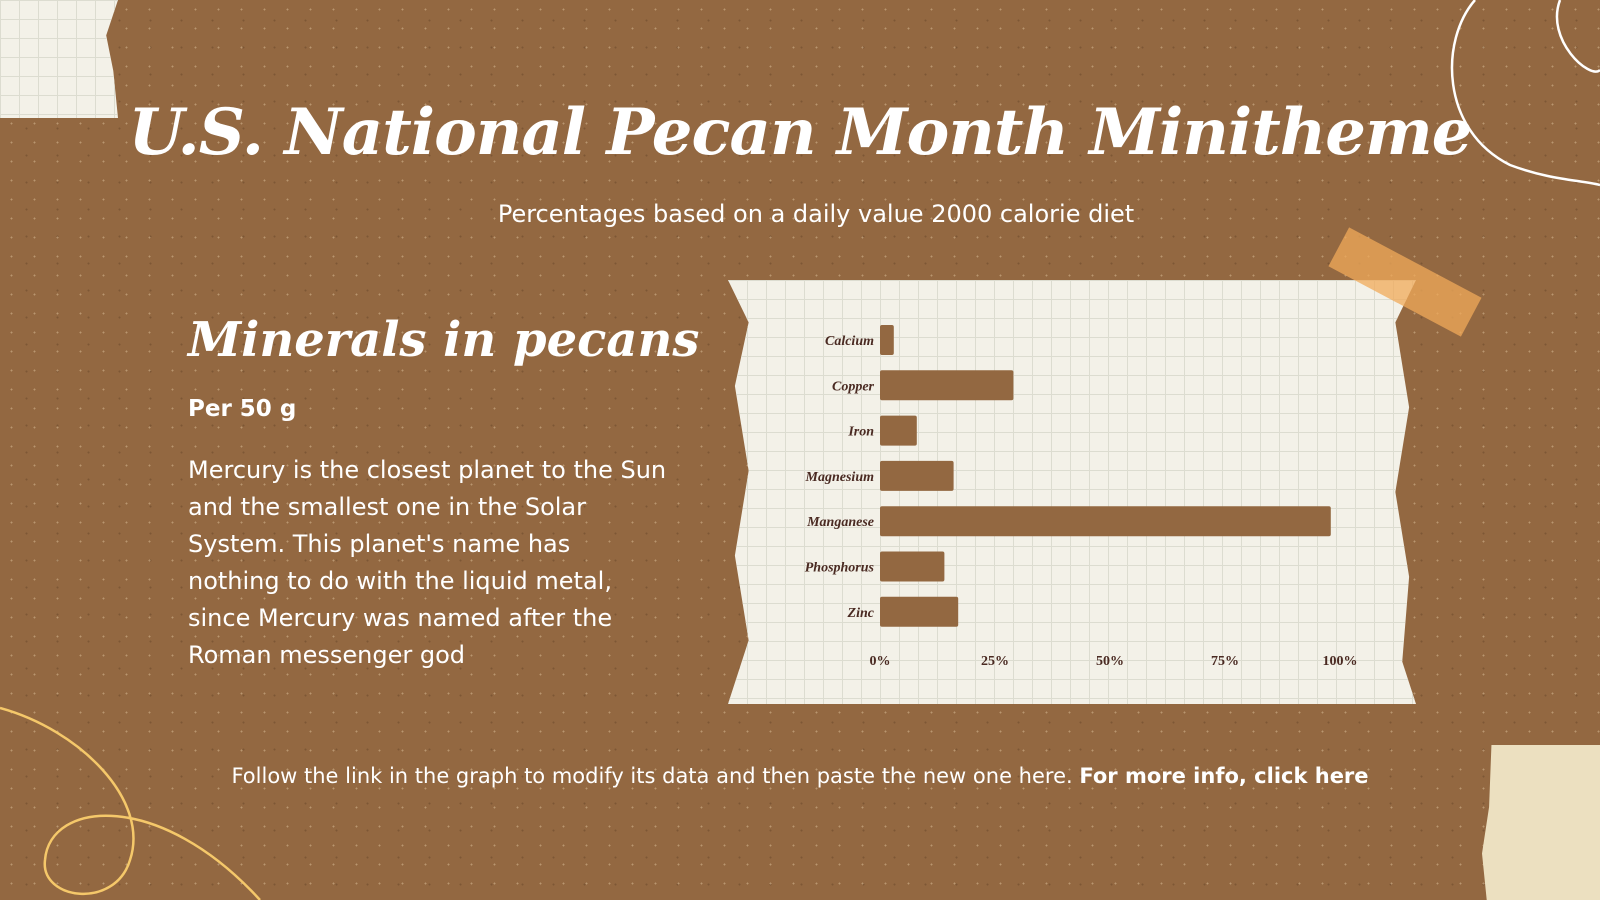  What do you see at coordinates (861, 613) in the screenshot?
I see `category-label: Zinc` at bounding box center [861, 613].